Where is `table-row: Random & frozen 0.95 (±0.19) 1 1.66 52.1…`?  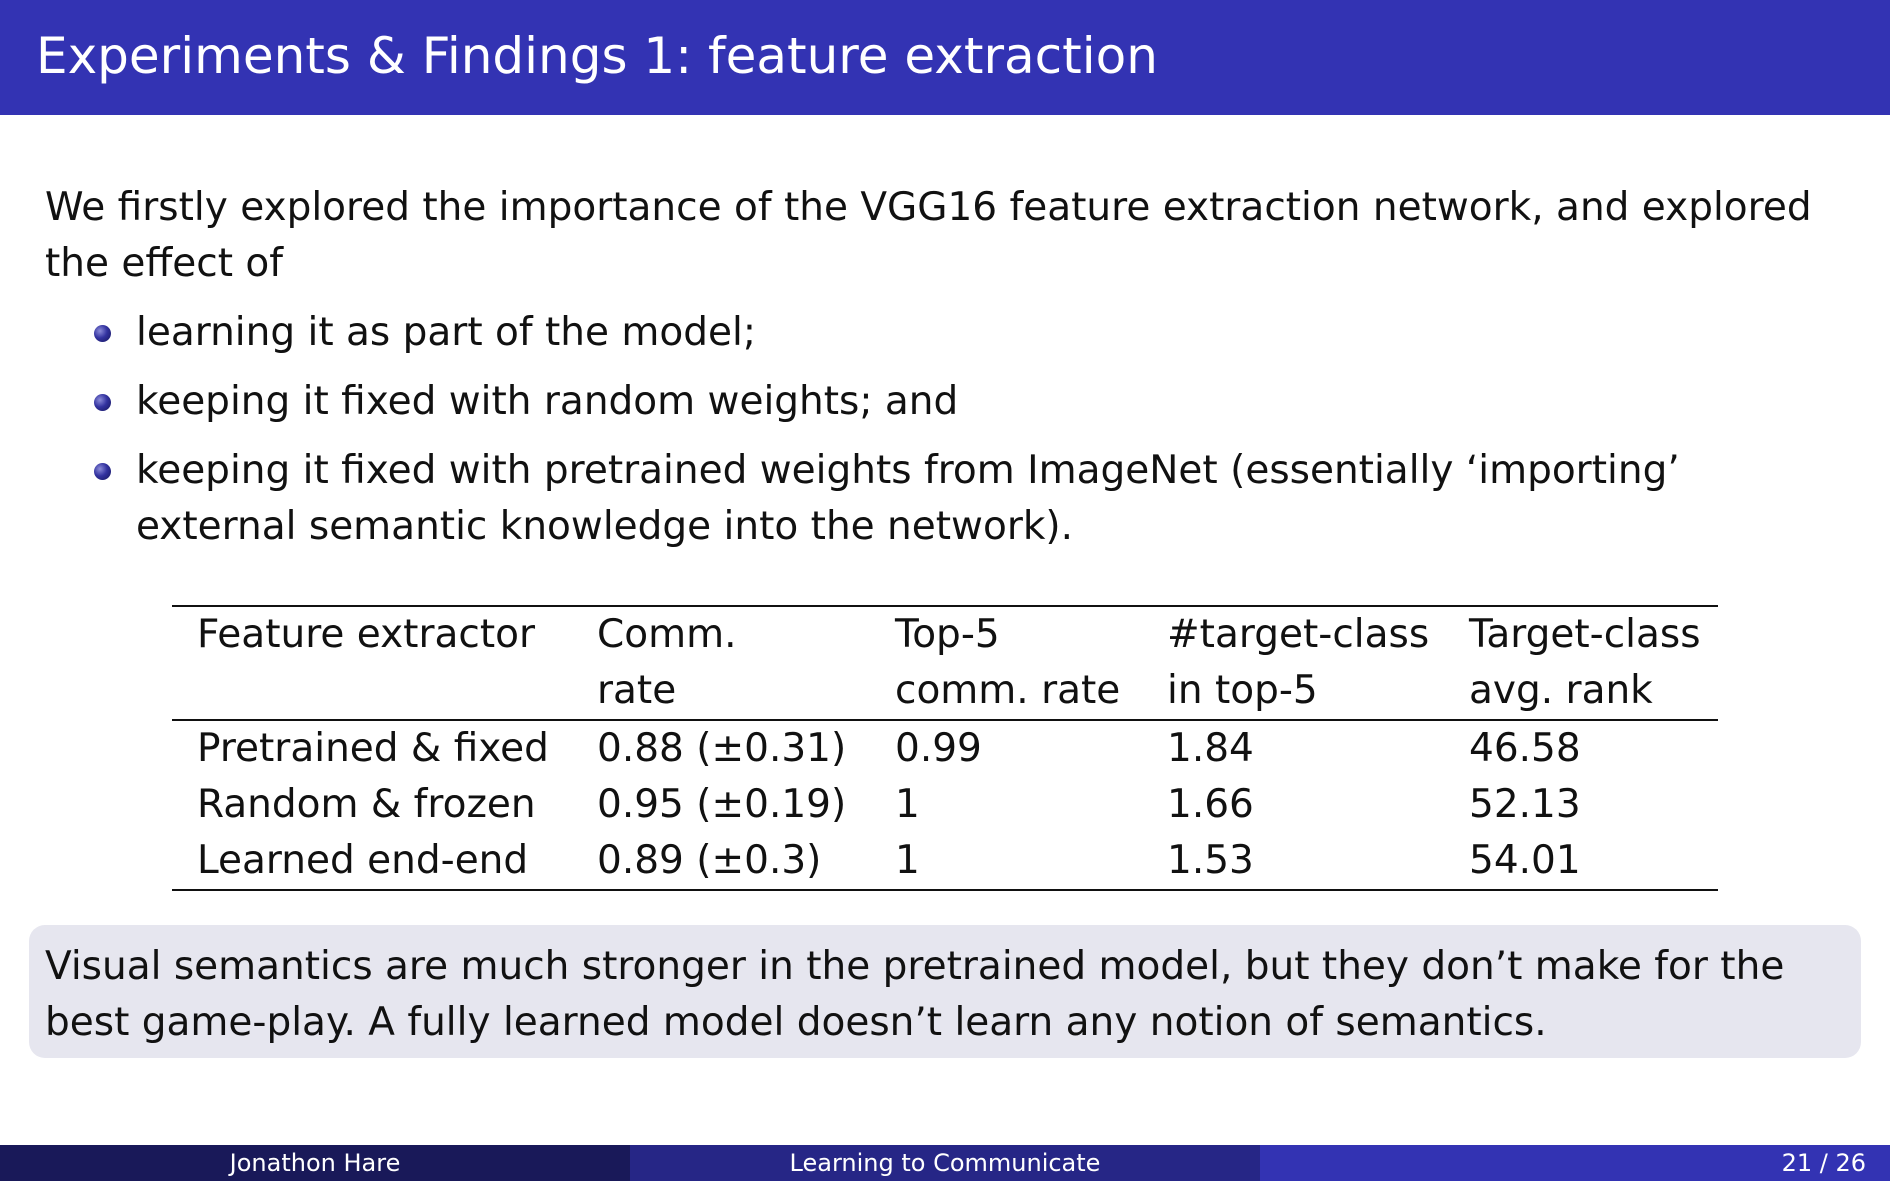
table-row: Random & frozen 0.95 (±0.19) 1 1.66 52.1… is located at coordinates (945, 805).